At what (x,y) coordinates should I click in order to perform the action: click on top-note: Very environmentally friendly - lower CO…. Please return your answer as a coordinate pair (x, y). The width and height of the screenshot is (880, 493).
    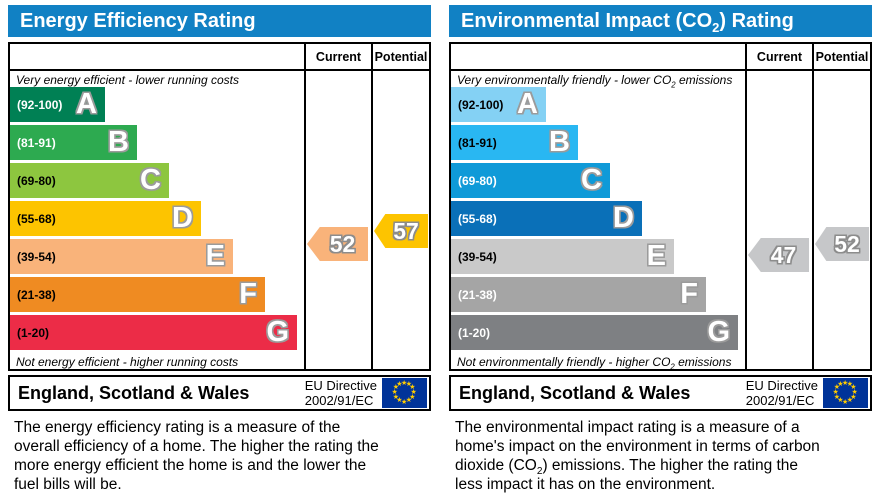
    Looking at the image, I should click on (595, 81).